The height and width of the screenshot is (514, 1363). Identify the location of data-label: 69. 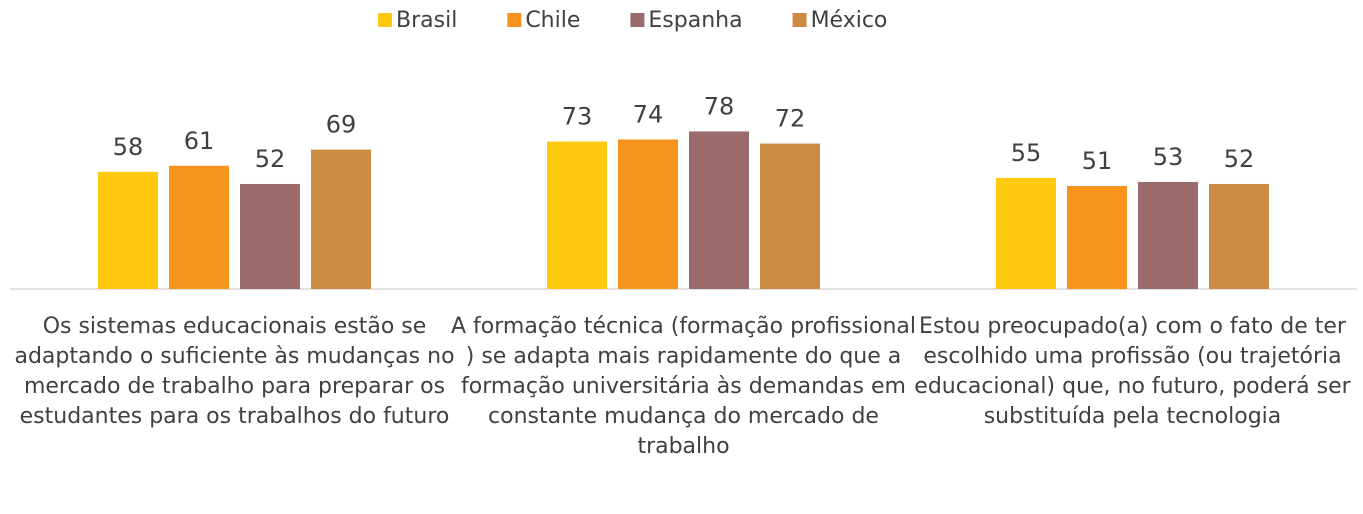
(341, 125).